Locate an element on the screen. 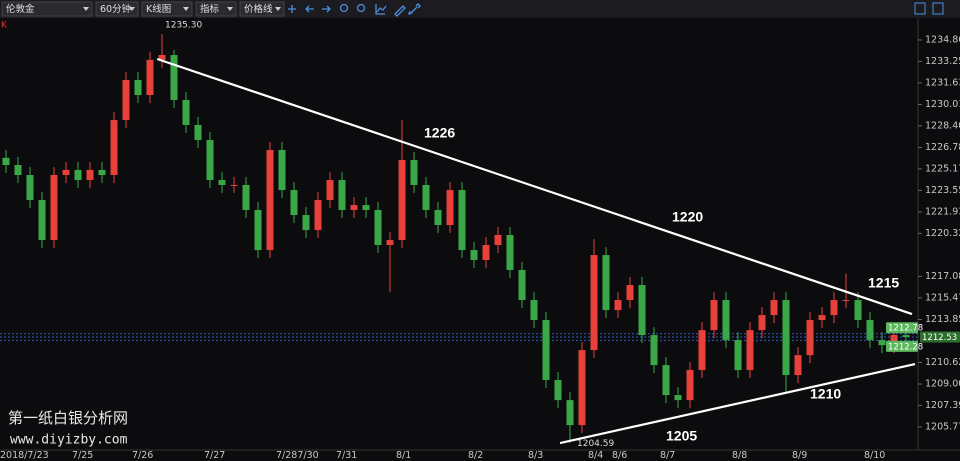 Image resolution: width=960 pixels, height=461 pixels. scale-icon is located at coordinates (381, 9).